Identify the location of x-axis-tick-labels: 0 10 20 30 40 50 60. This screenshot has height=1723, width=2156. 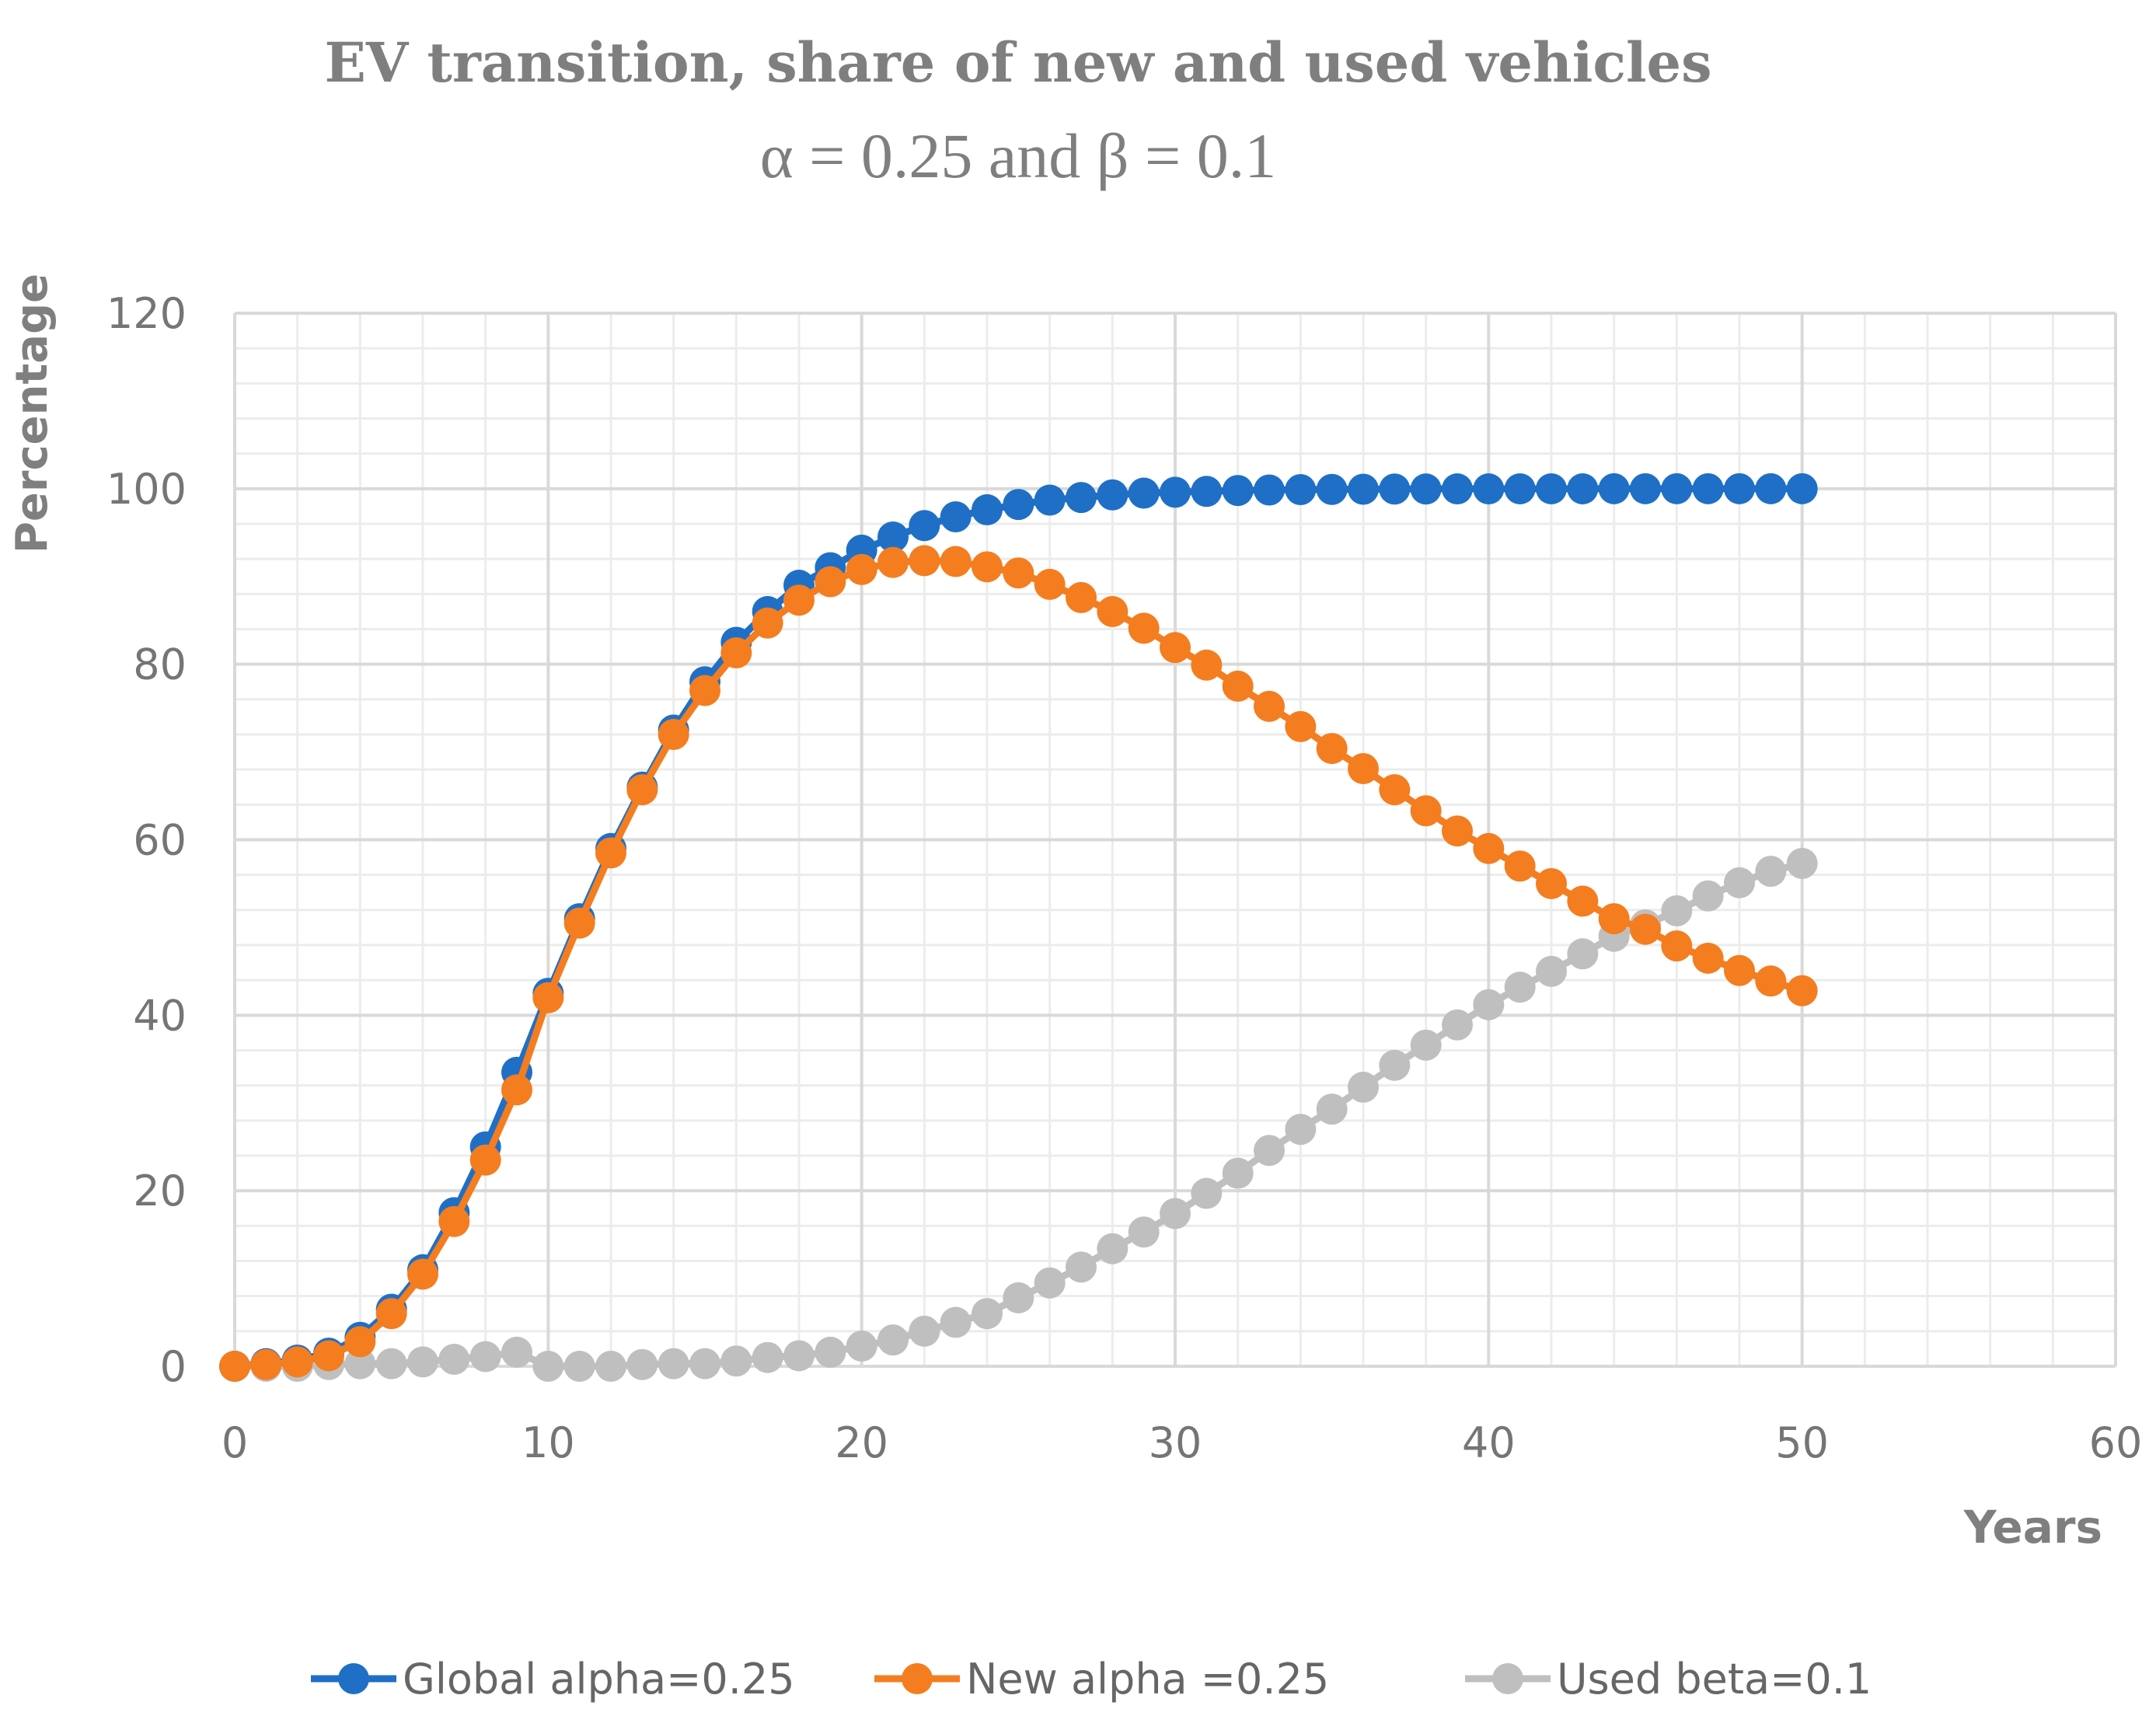
(1182, 1442).